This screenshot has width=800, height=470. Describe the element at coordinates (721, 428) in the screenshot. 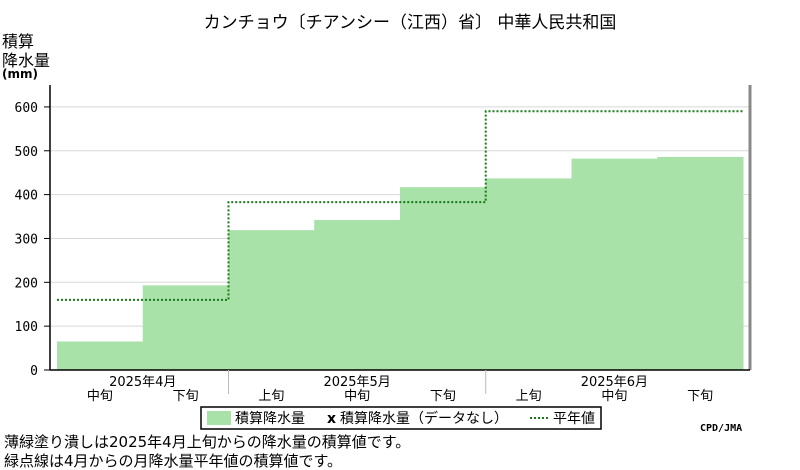

I see `credit: CPD/JMA` at that location.